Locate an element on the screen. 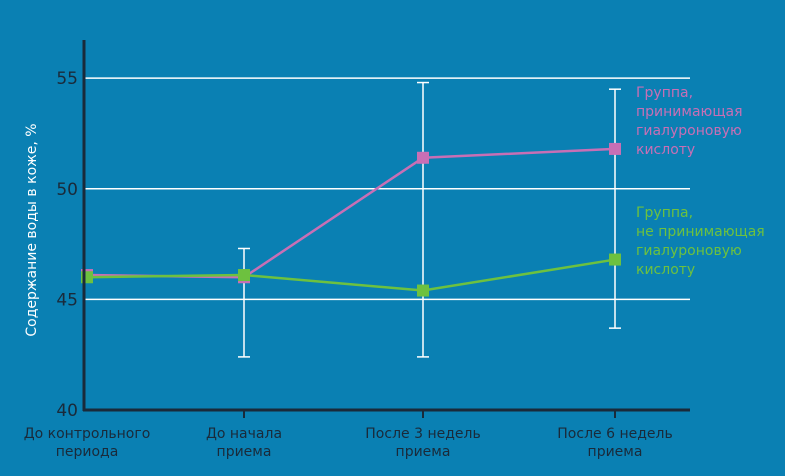 The image size is (785, 476). y-tick-label: 40 is located at coordinates (67, 411).